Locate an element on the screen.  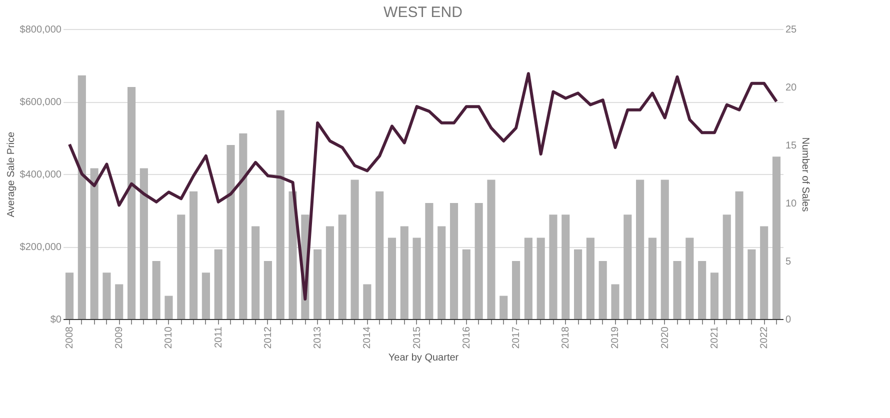
x-tick-label: 2009 is located at coordinates (120, 337).